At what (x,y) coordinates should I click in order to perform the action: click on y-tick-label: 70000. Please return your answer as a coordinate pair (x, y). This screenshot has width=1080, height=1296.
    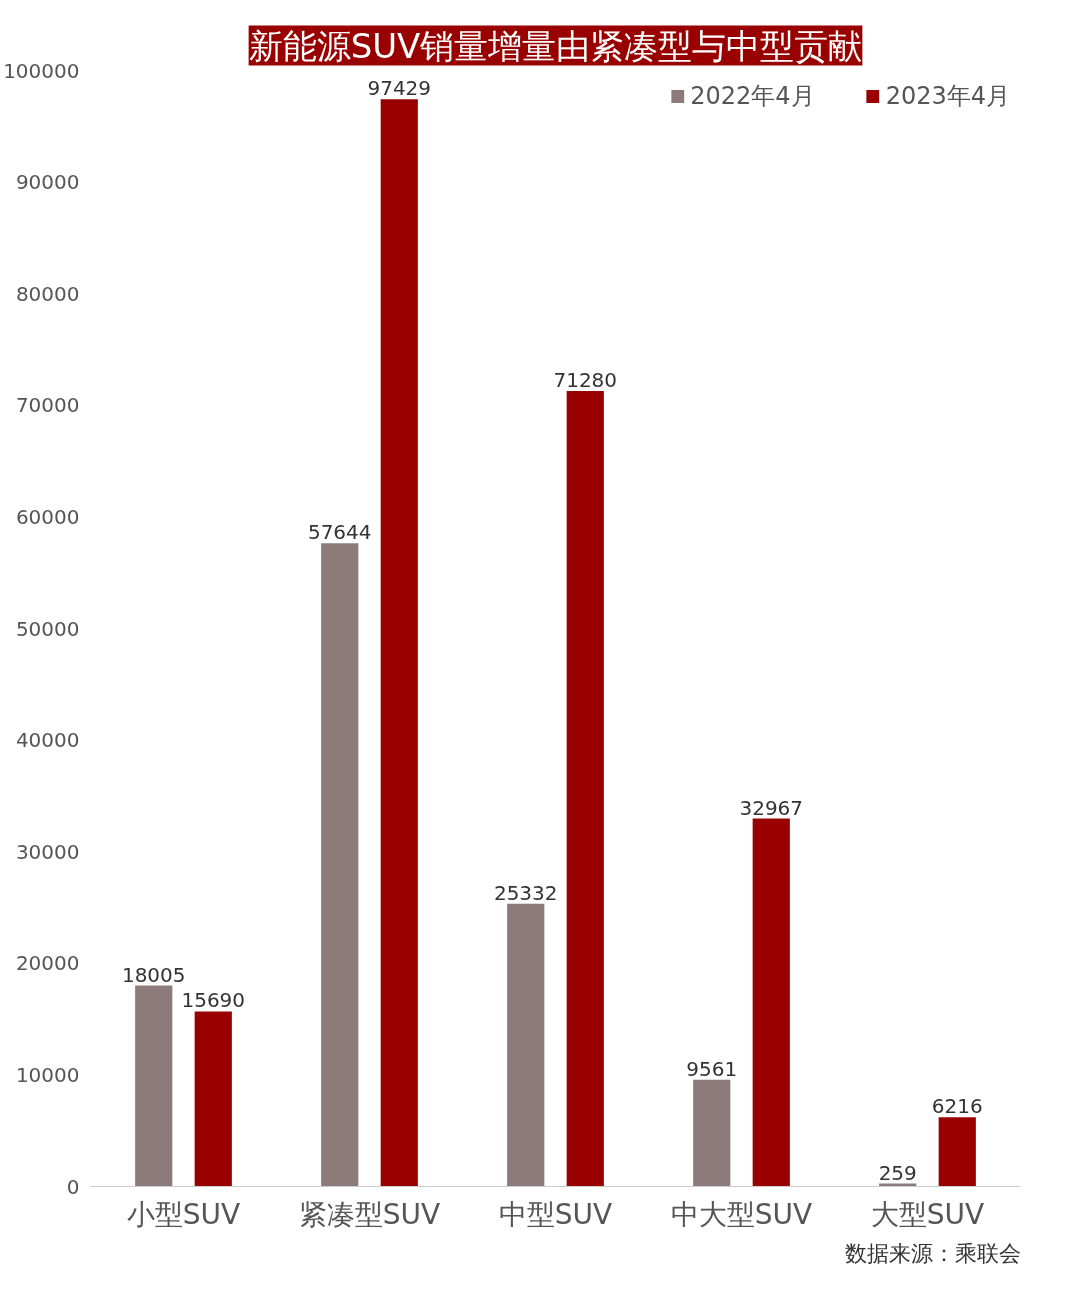
    Looking at the image, I should click on (47, 405).